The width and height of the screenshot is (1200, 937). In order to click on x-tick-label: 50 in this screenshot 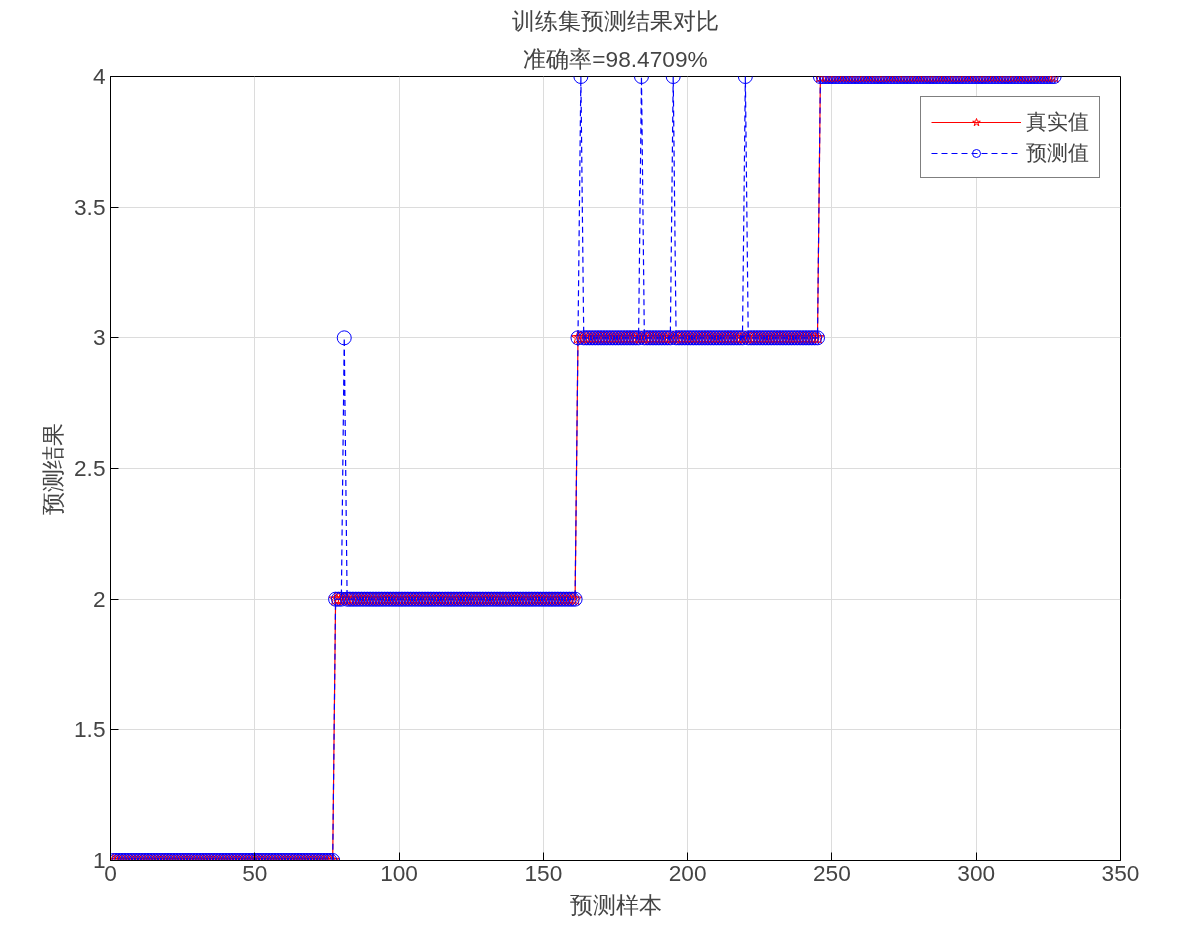, I will do `click(255, 872)`.